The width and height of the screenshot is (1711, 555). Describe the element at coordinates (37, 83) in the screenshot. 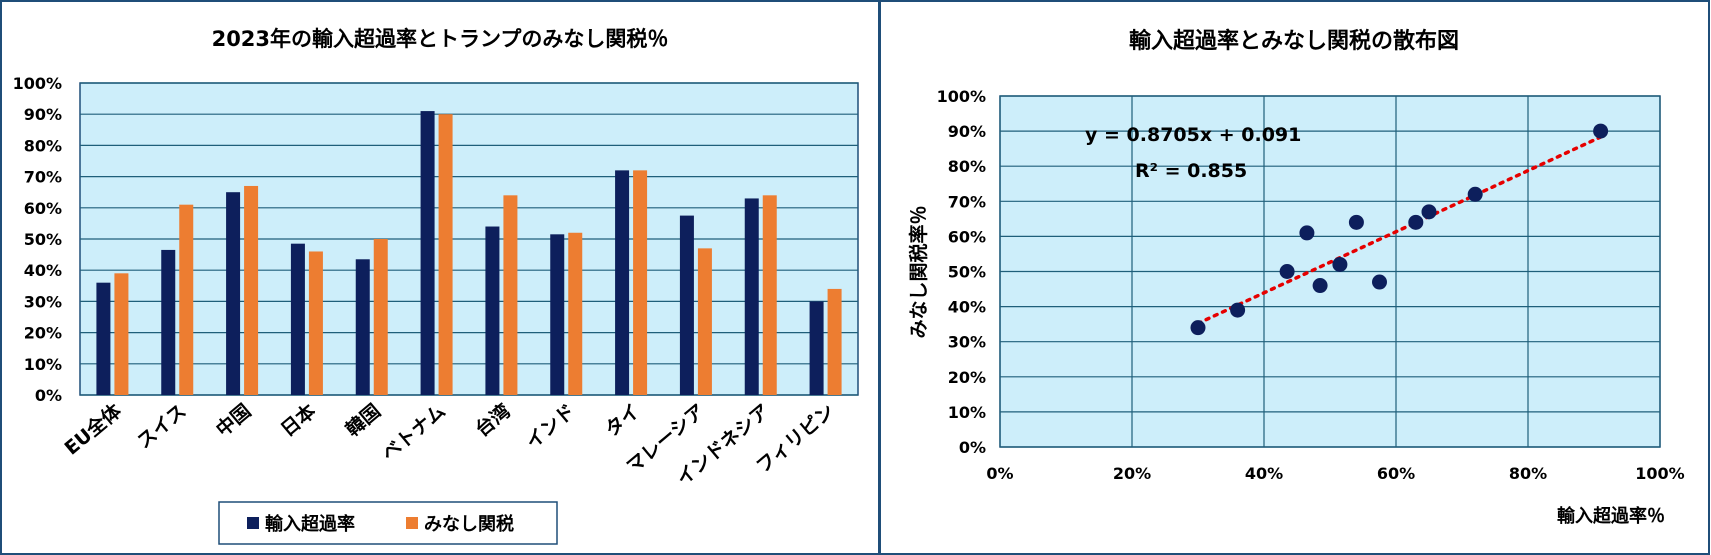

I see `bar-y-tick-label: 100%` at that location.